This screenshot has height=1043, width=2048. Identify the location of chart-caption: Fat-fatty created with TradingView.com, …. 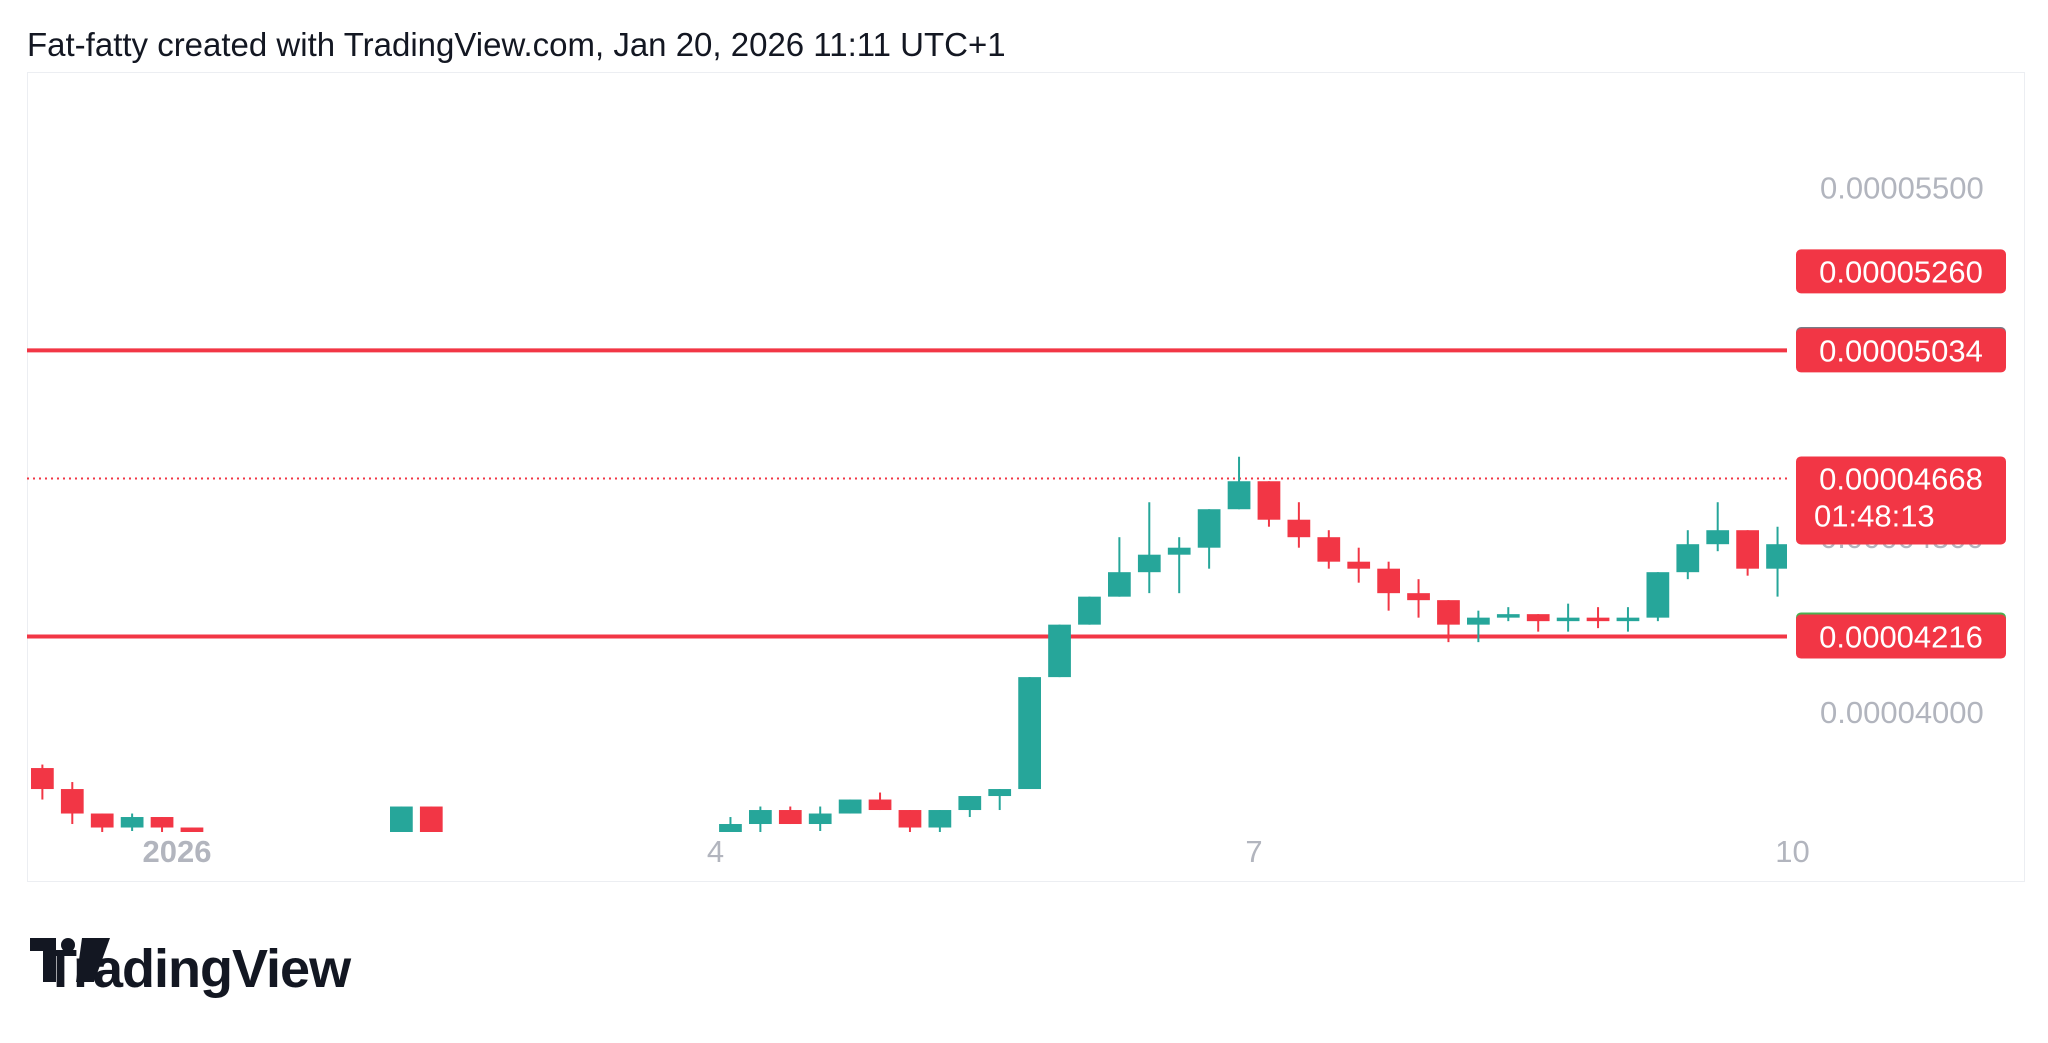
(516, 44).